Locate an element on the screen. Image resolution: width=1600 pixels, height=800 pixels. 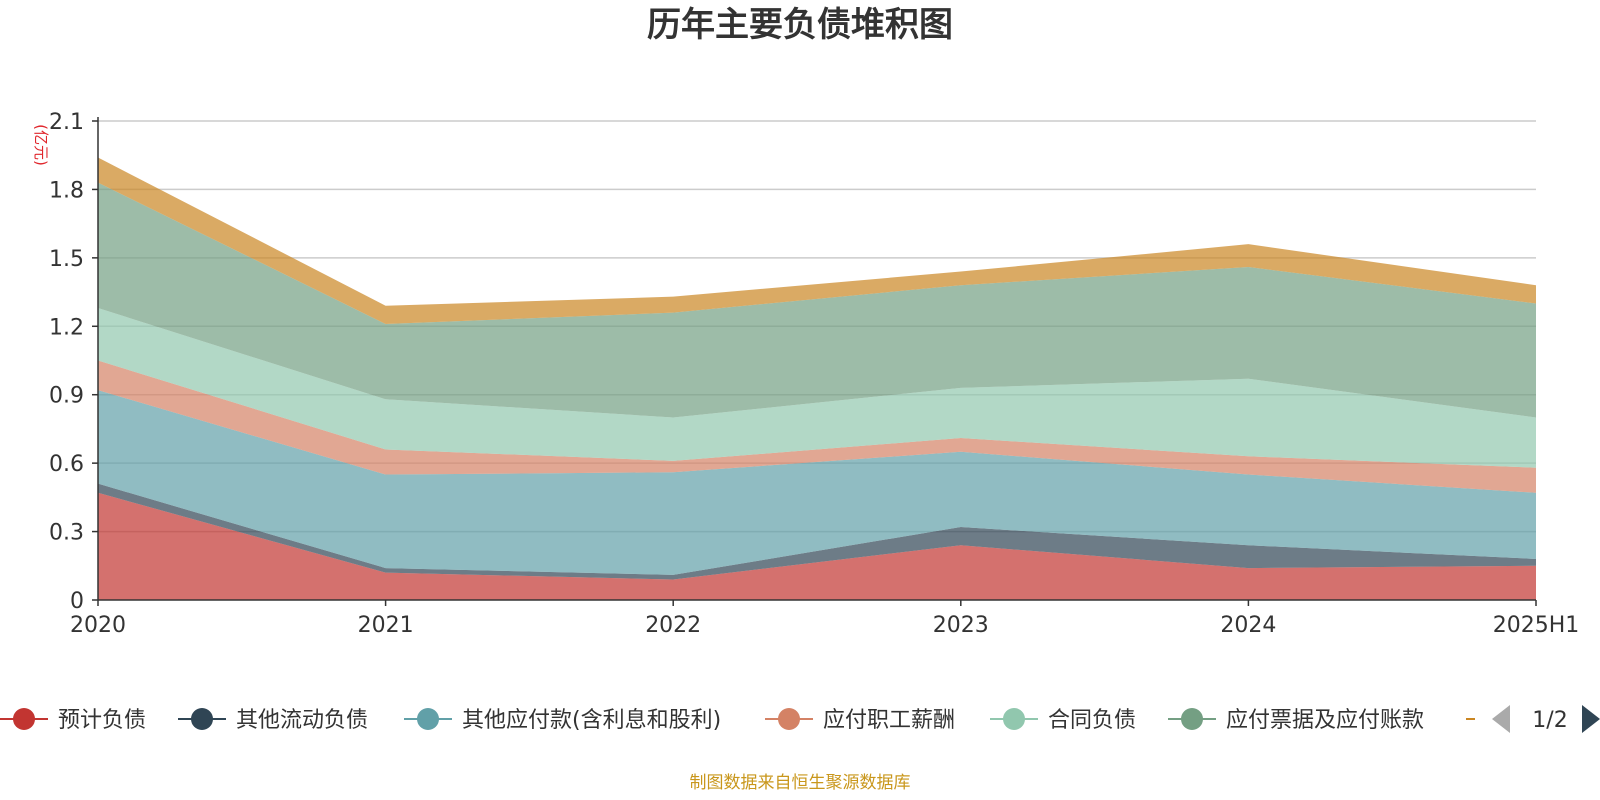
legend-prev-icon is located at coordinates (1501, 719).